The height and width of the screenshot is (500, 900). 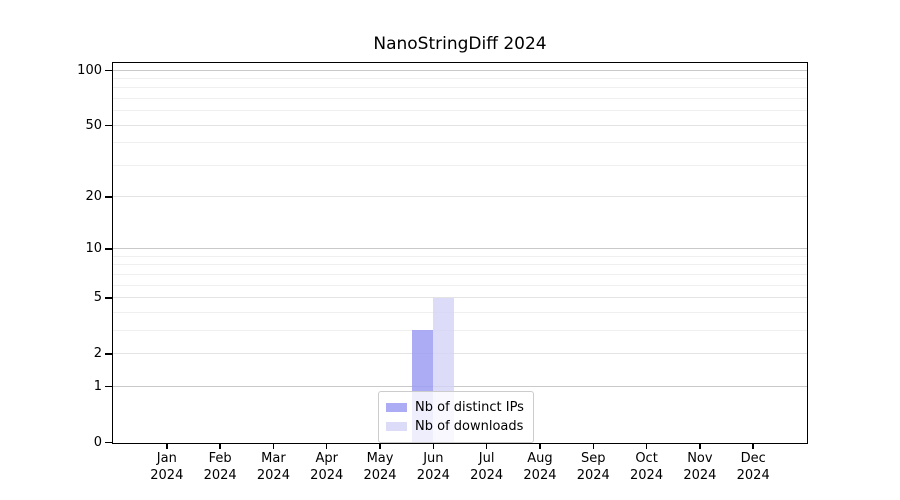 I want to click on legend: Nb of distinct IPs Nb of downloads, so click(x=456, y=417).